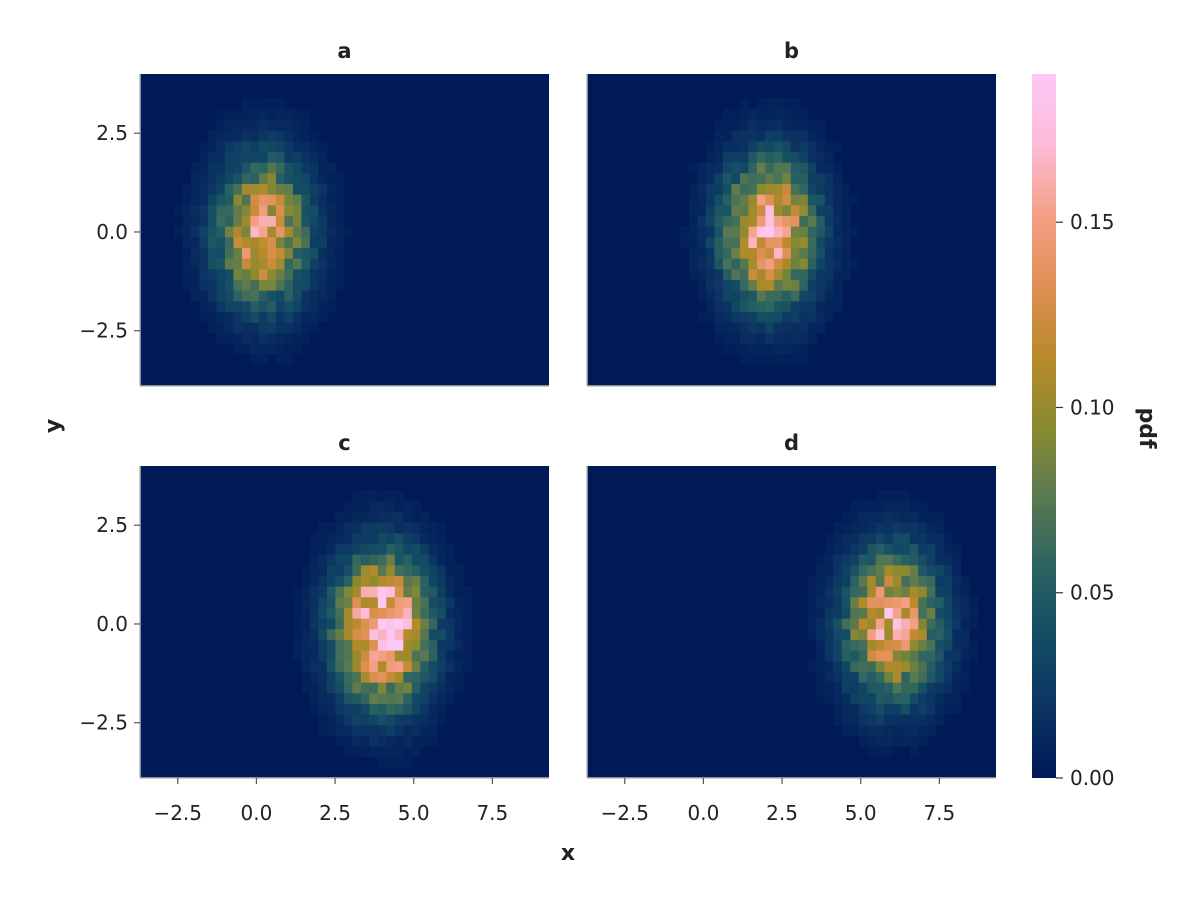 The width and height of the screenshot is (1200, 900). Describe the element at coordinates (257, 813) in the screenshot. I see `x-tick-label: 0.0` at that location.